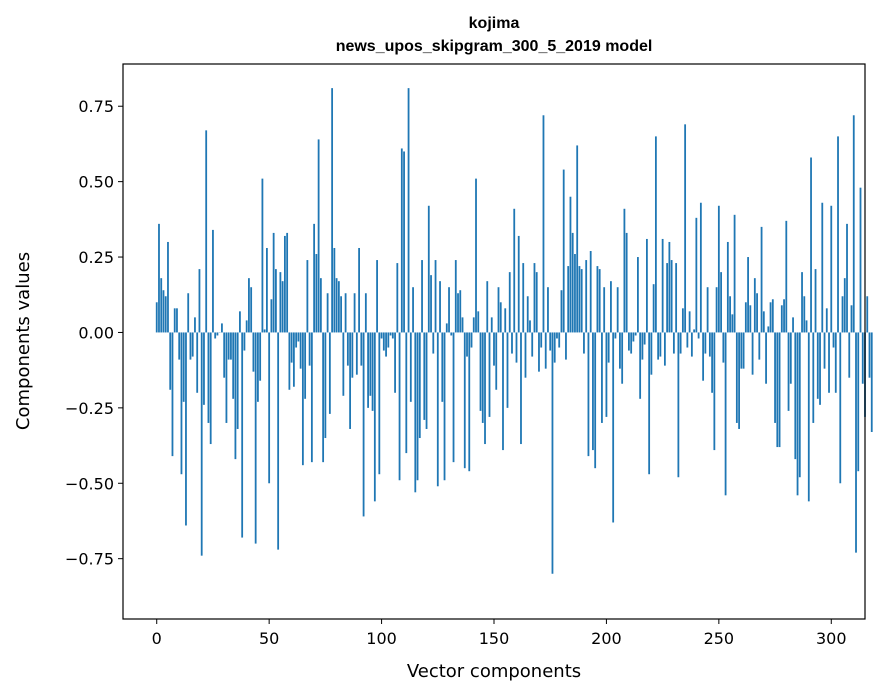  Describe the element at coordinates (269, 638) in the screenshot. I see `x-tick-label: 50` at that location.